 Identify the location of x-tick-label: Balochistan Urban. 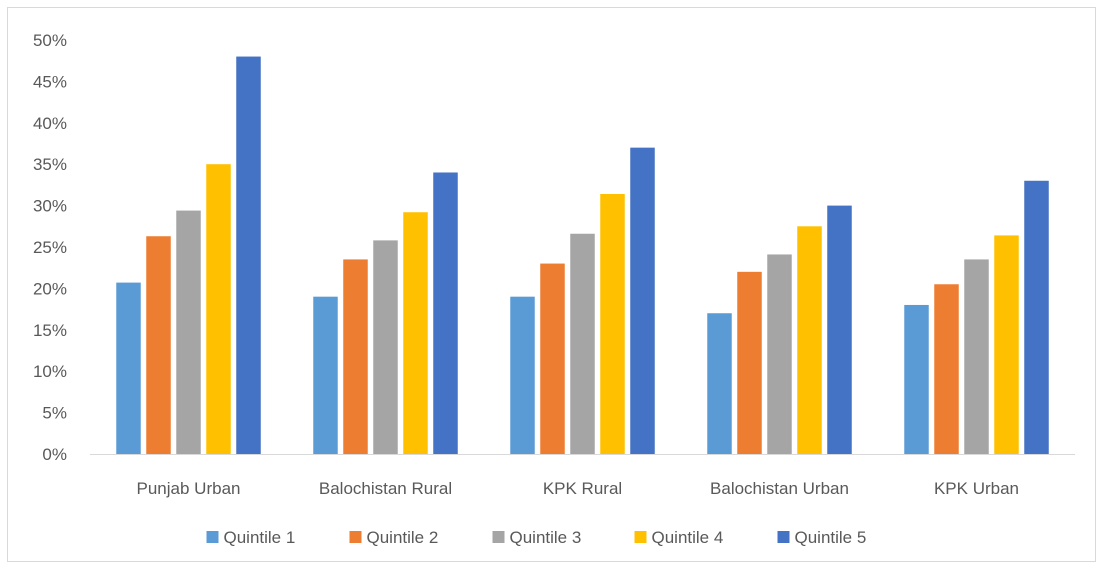
(779, 488).